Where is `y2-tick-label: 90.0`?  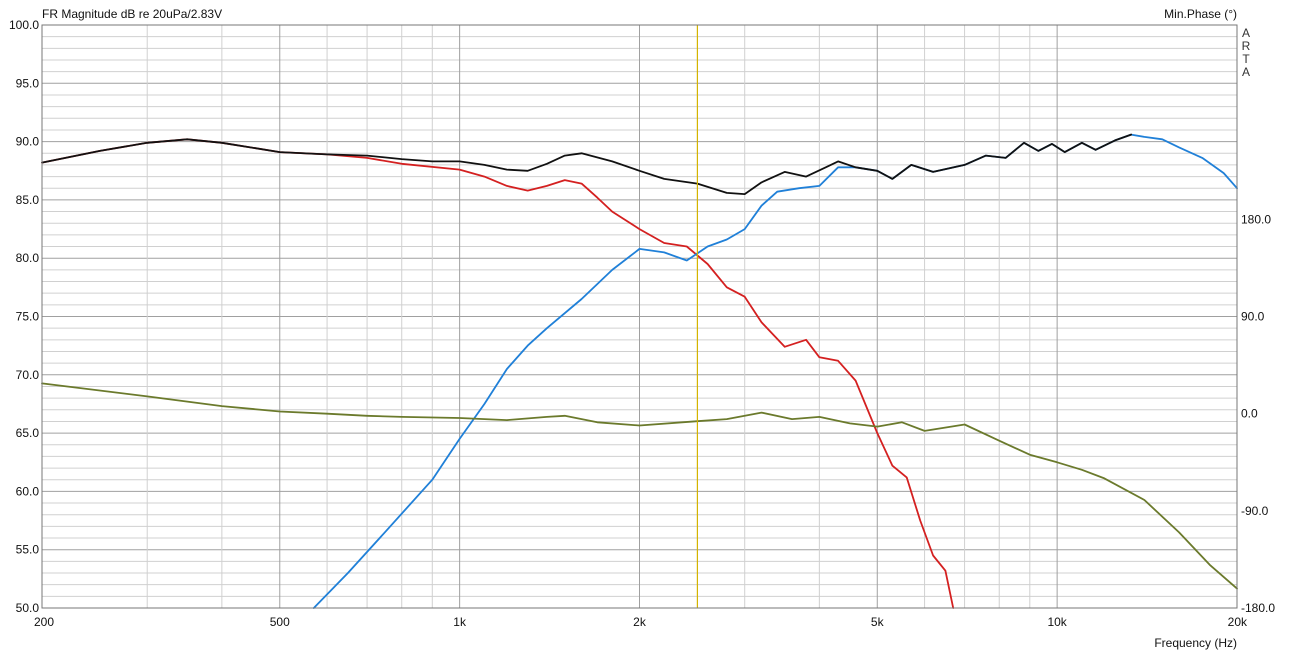
y2-tick-label: 90.0 is located at coordinates (1253, 317).